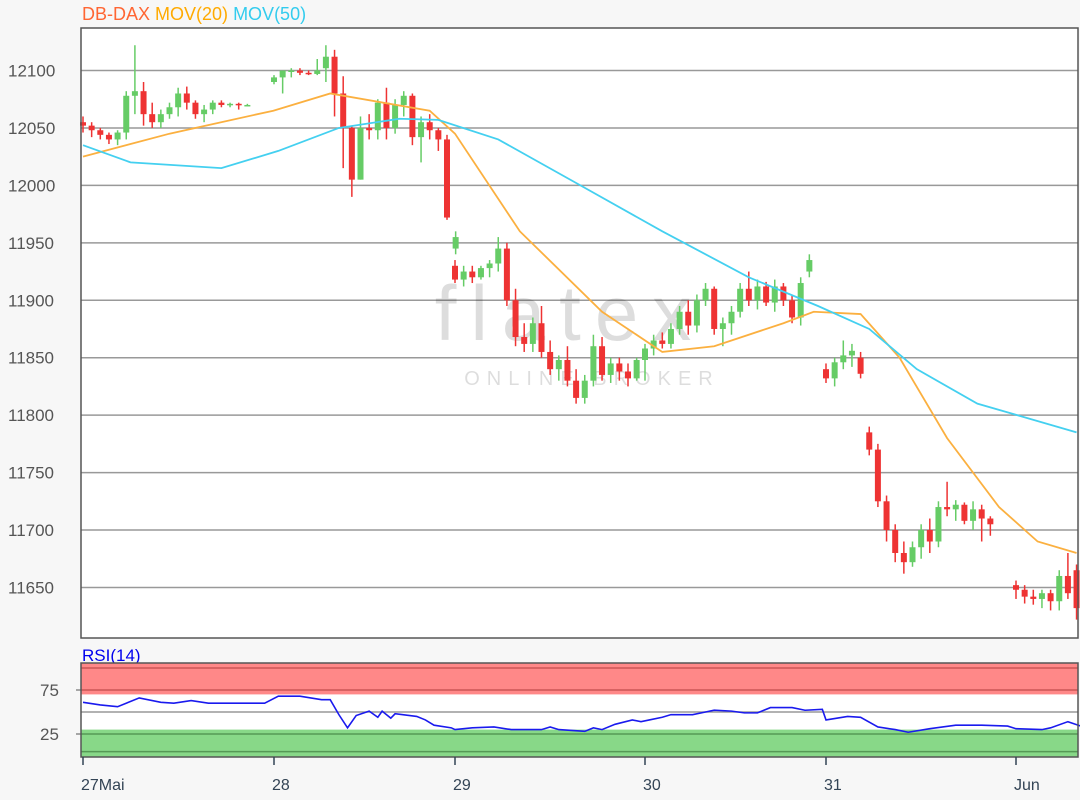 This screenshot has width=1080, height=800. Describe the element at coordinates (269, 14) in the screenshot. I see `title-mov50: MOV(50)` at that location.